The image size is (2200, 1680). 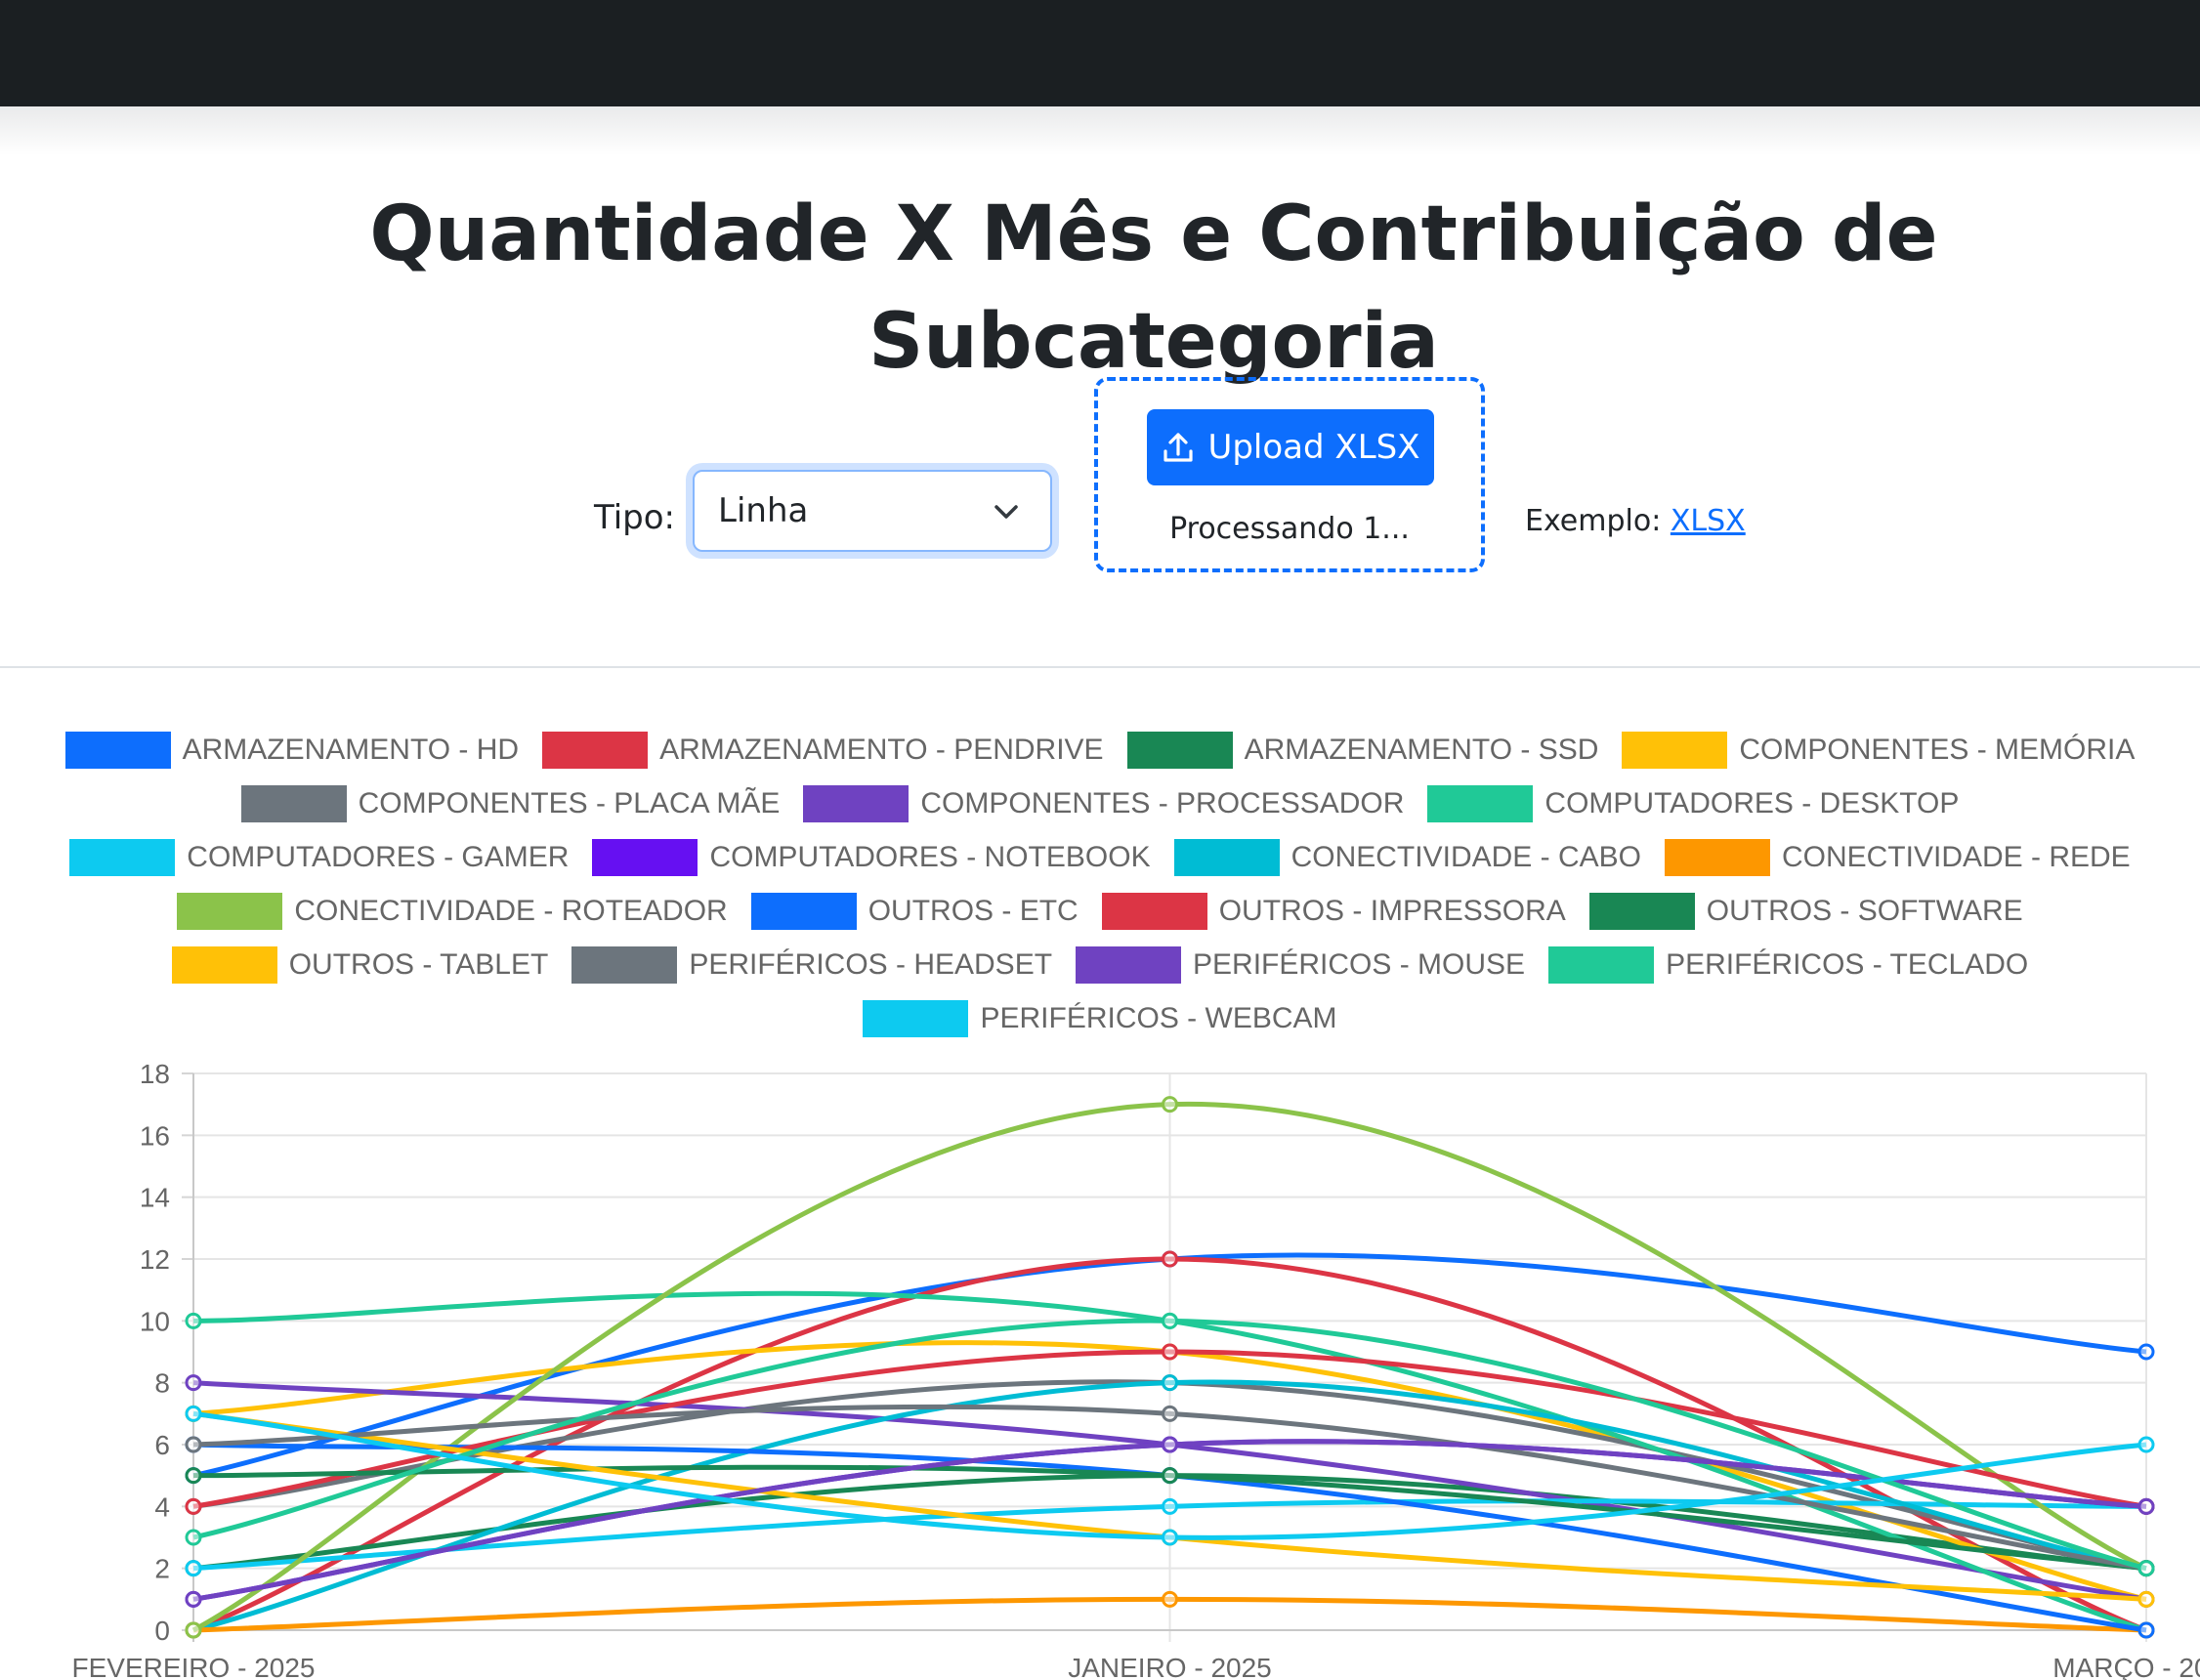 I want to click on chevron-down-icon, so click(x=1006, y=512).